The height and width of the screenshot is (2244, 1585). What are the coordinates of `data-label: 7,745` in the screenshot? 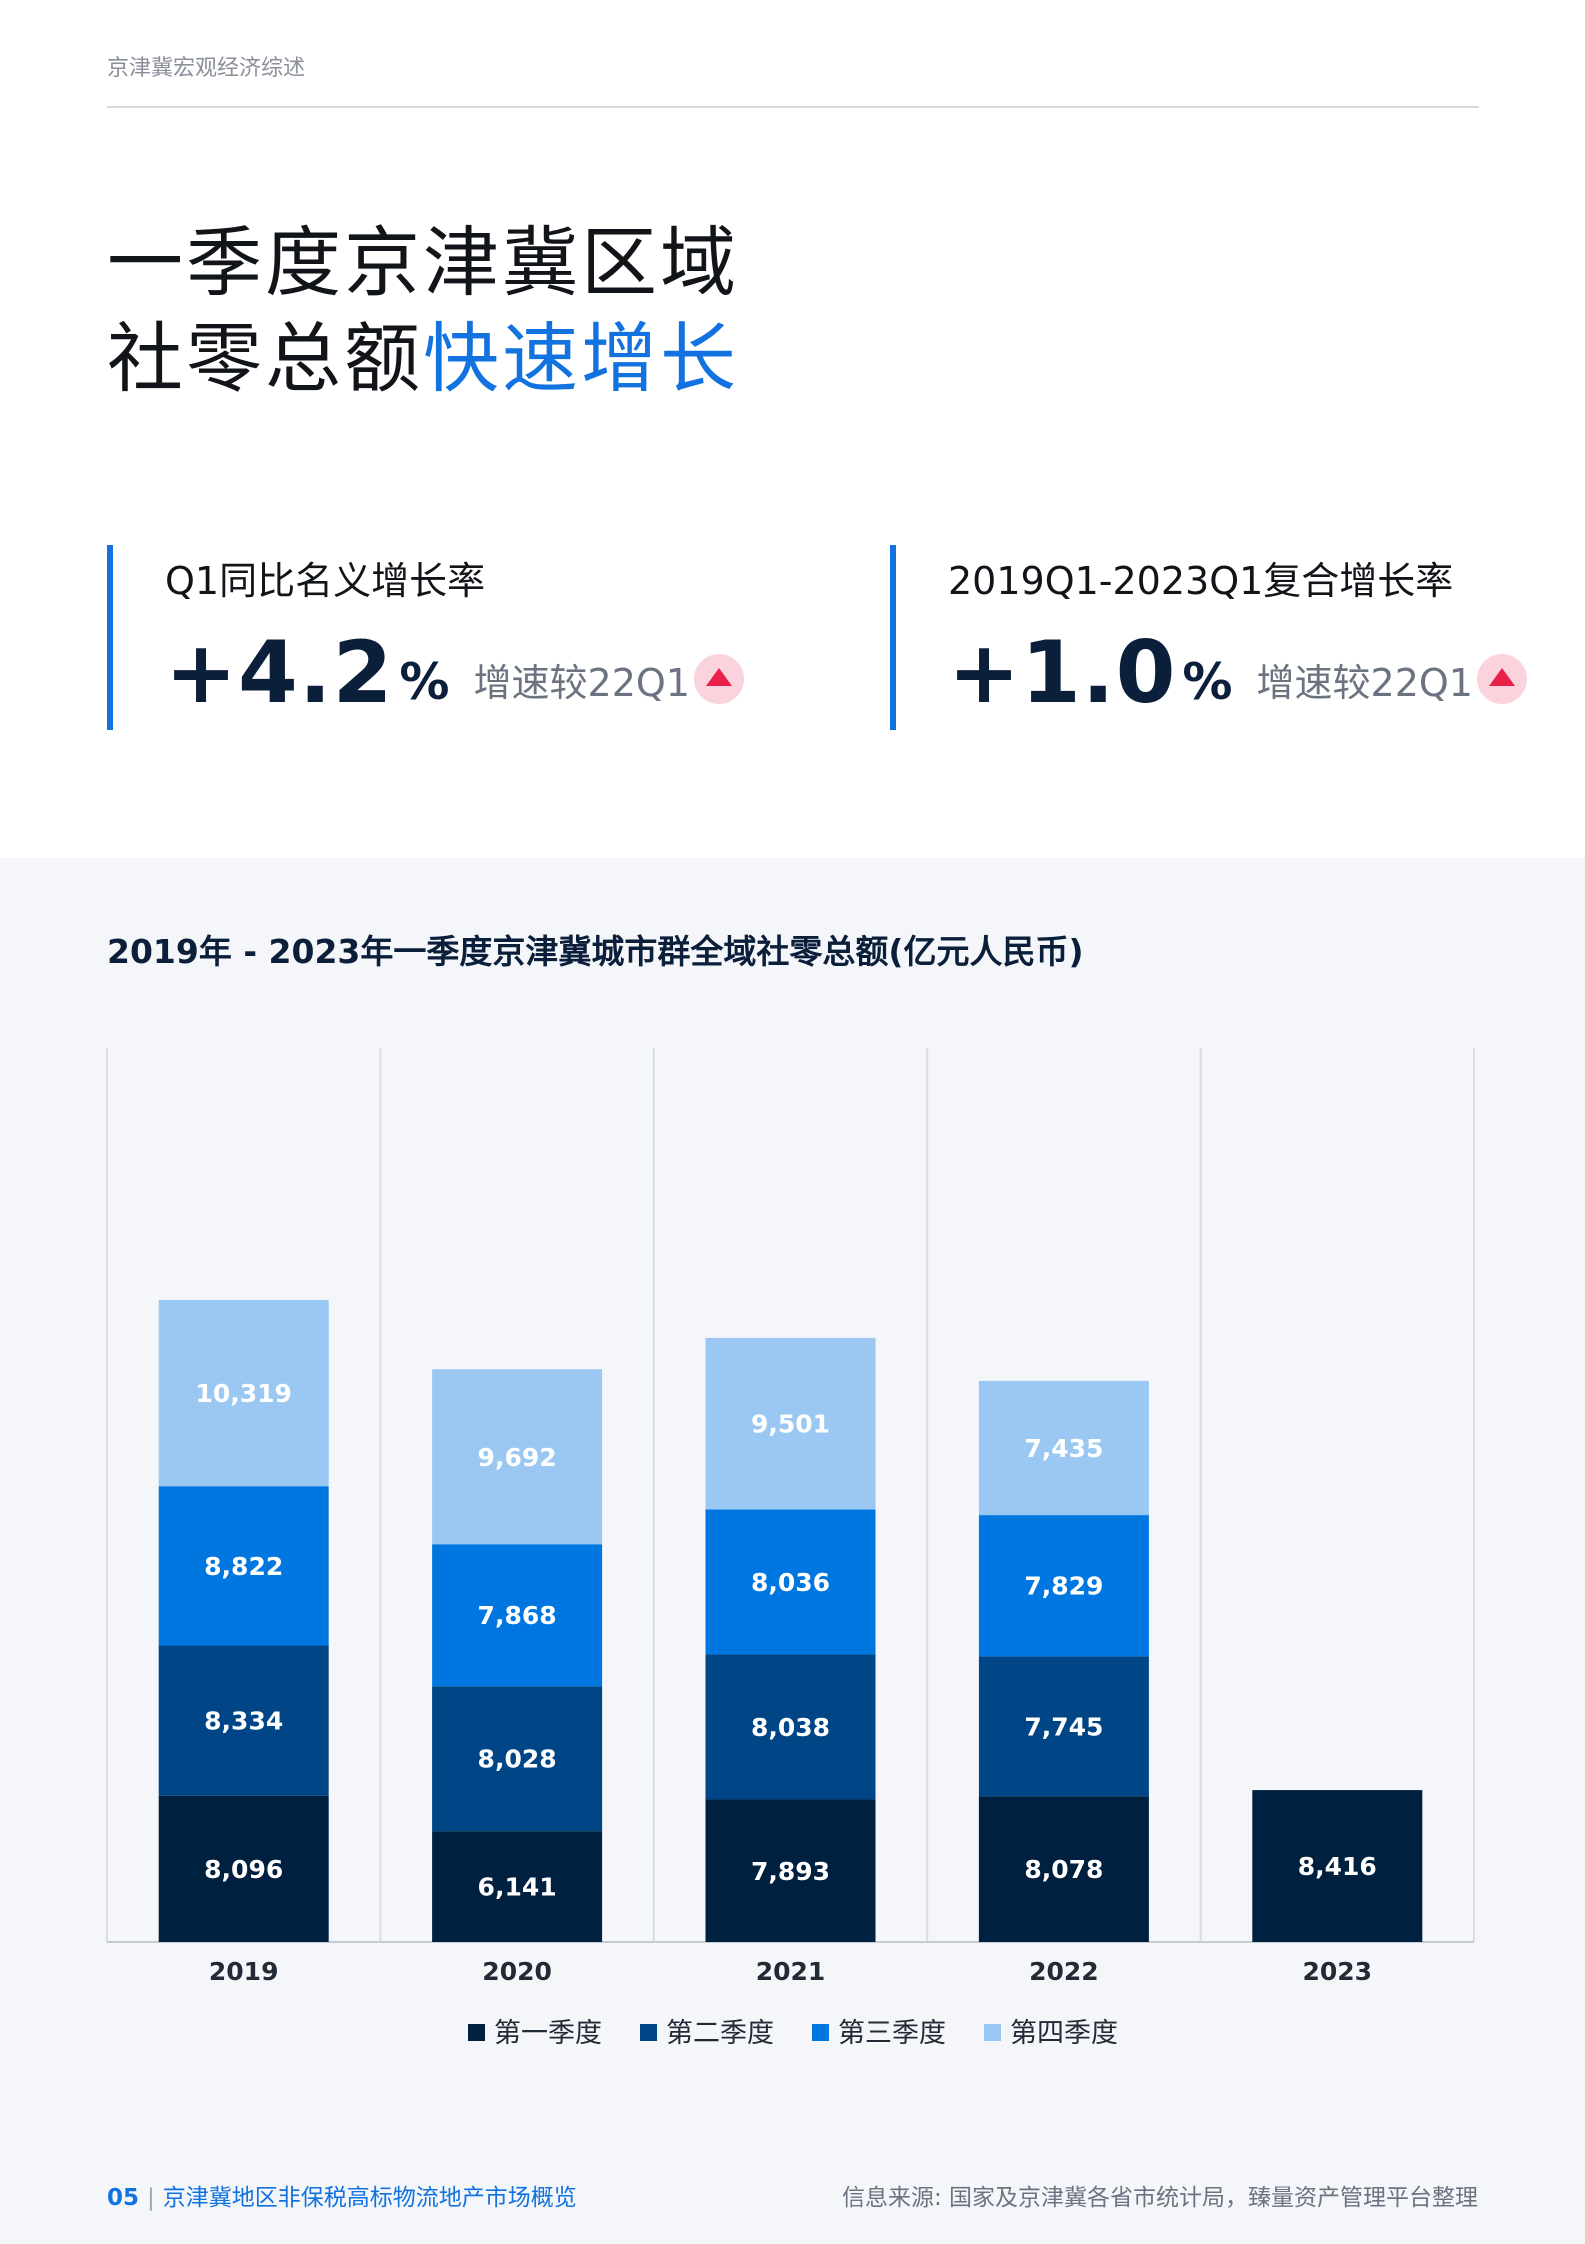 It's located at (1063, 1726).